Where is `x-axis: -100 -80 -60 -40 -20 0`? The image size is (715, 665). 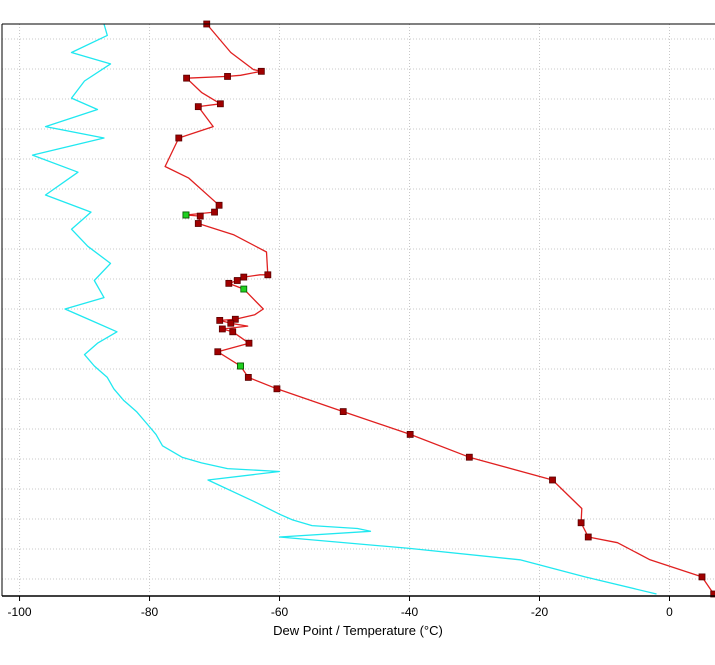
x-axis: -100 -80 -60 -40 -20 0 is located at coordinates (340, 607).